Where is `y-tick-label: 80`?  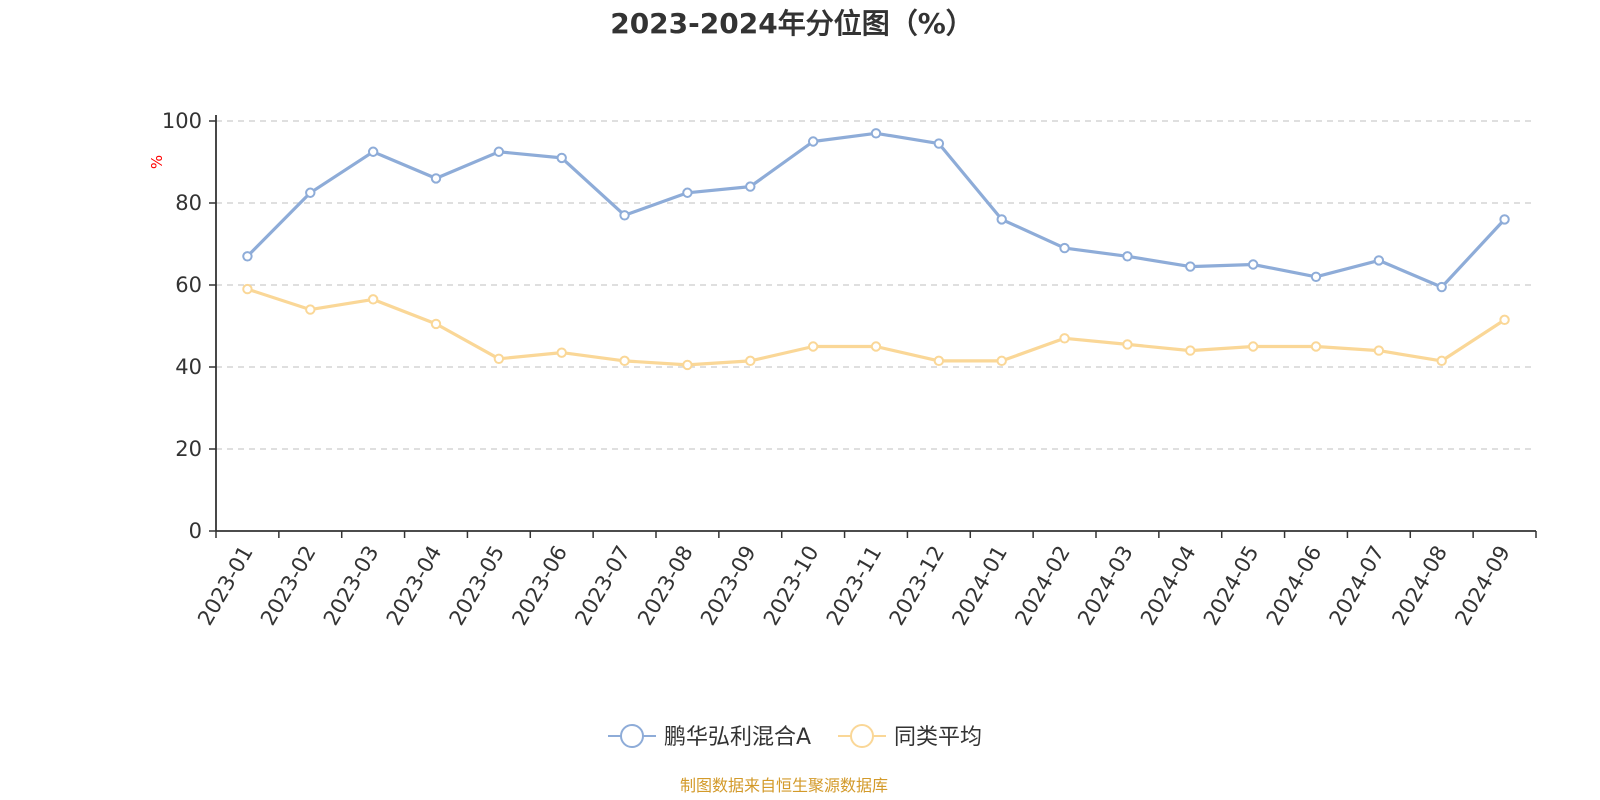 y-tick-label: 80 is located at coordinates (188, 203).